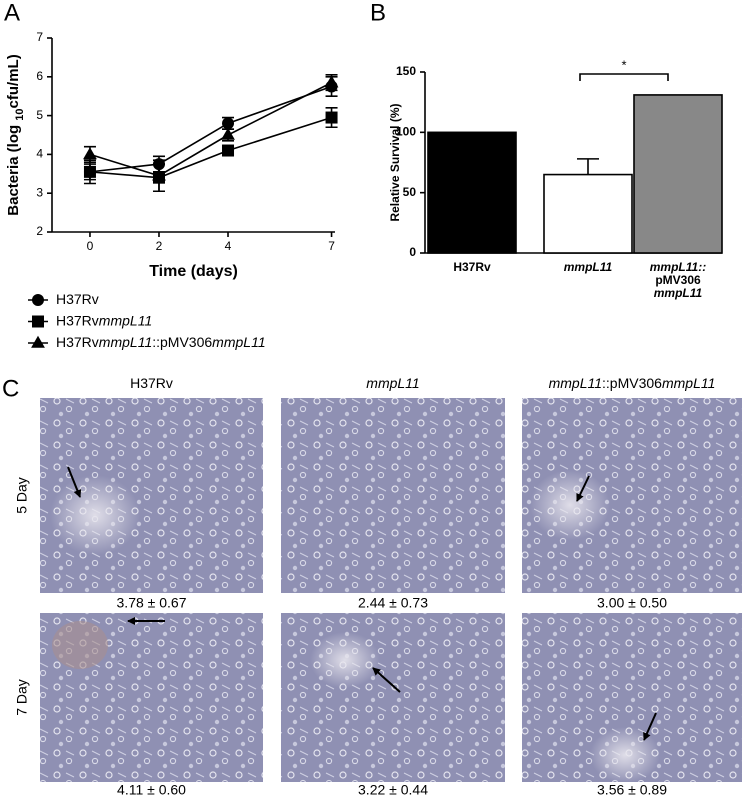 The image size is (742, 798). Describe the element at coordinates (12, 13) in the screenshot. I see `panel-letter: A` at that location.